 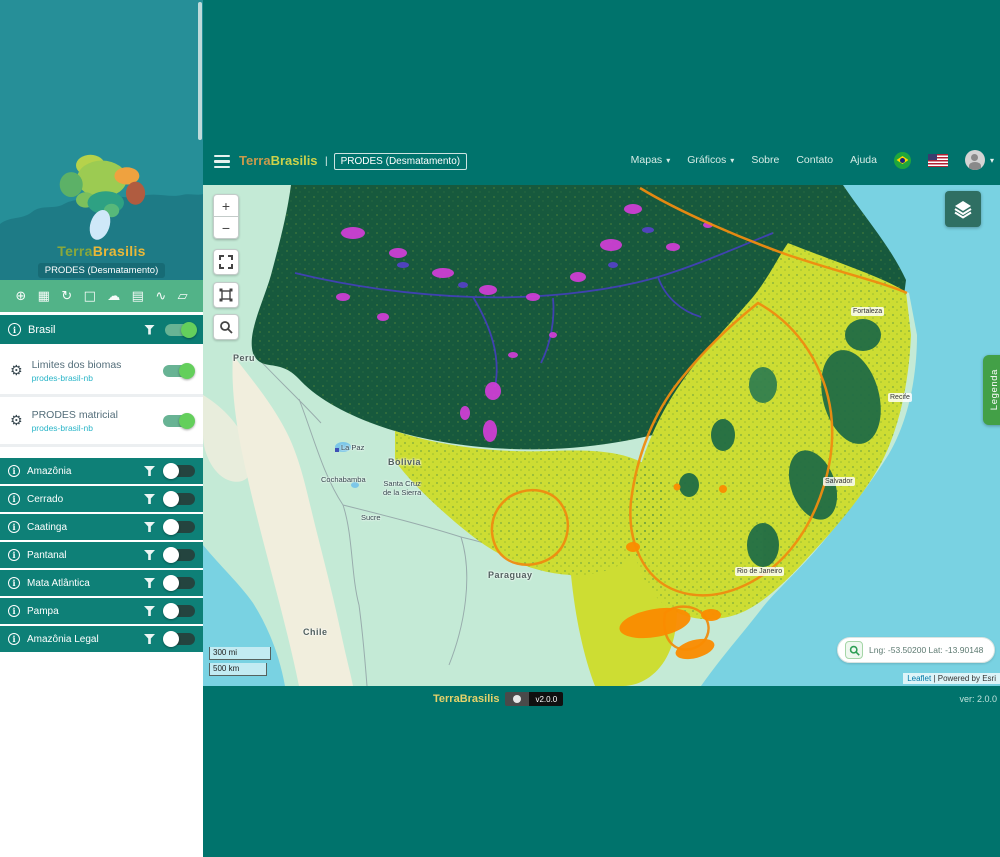 I want to click on layer-row-amazonia: Amazônia, so click(x=101, y=471).